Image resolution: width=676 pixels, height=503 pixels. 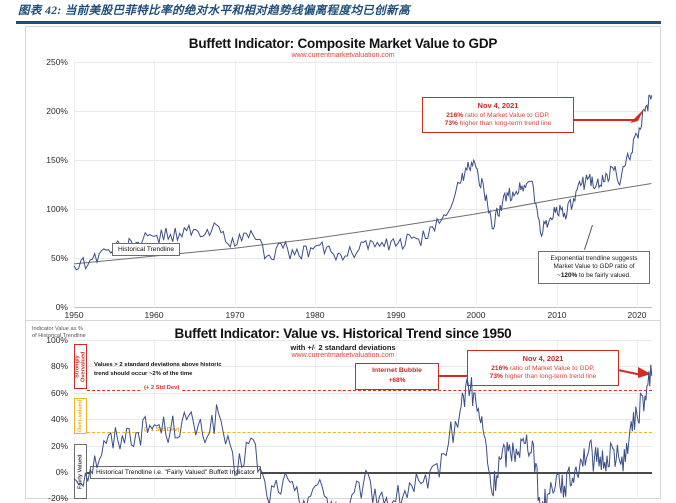 I want to click on chart2-ytick-60: 60%, so click(x=59, y=393).